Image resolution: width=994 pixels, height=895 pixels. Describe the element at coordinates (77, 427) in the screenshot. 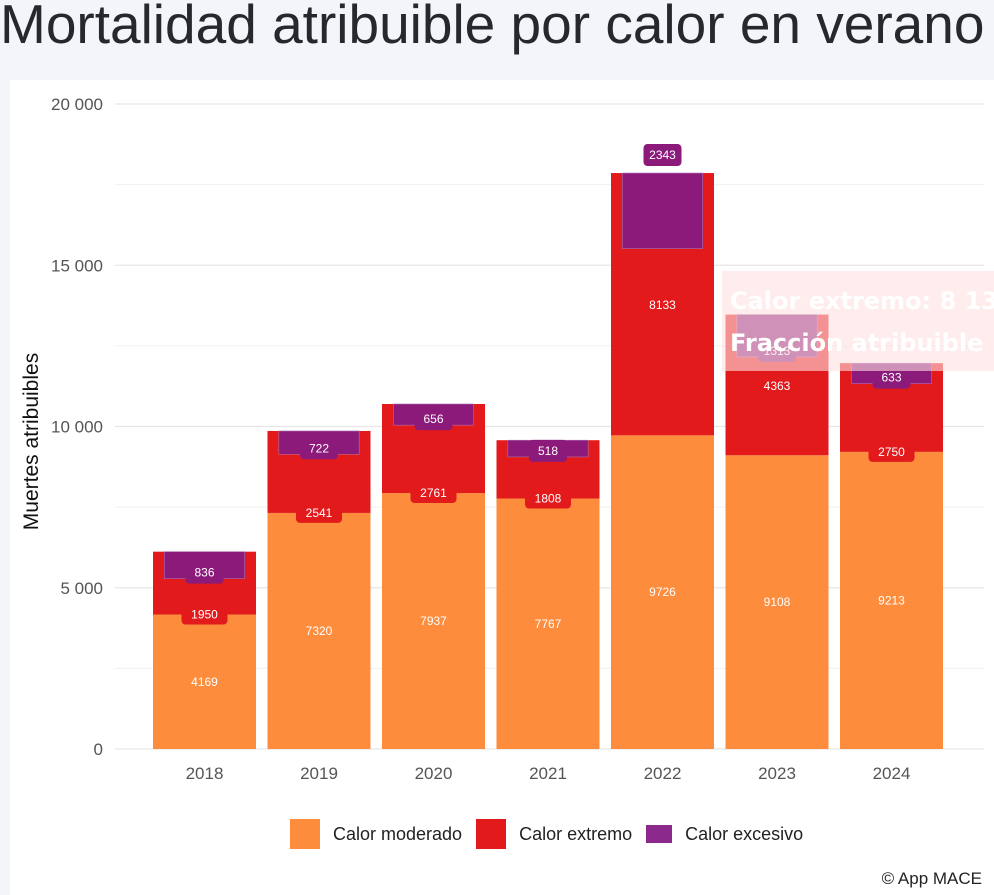

I see `y-tick-label: 10 000` at that location.